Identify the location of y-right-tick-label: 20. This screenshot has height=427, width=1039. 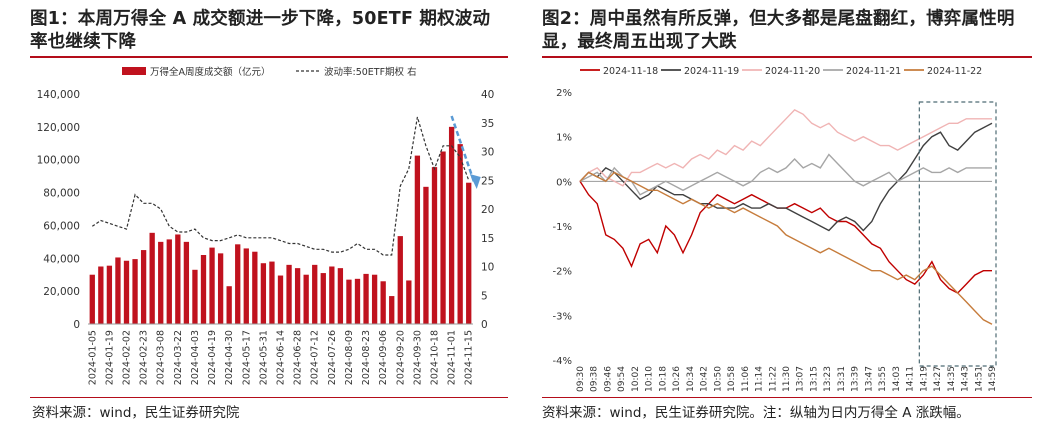
(487, 210).